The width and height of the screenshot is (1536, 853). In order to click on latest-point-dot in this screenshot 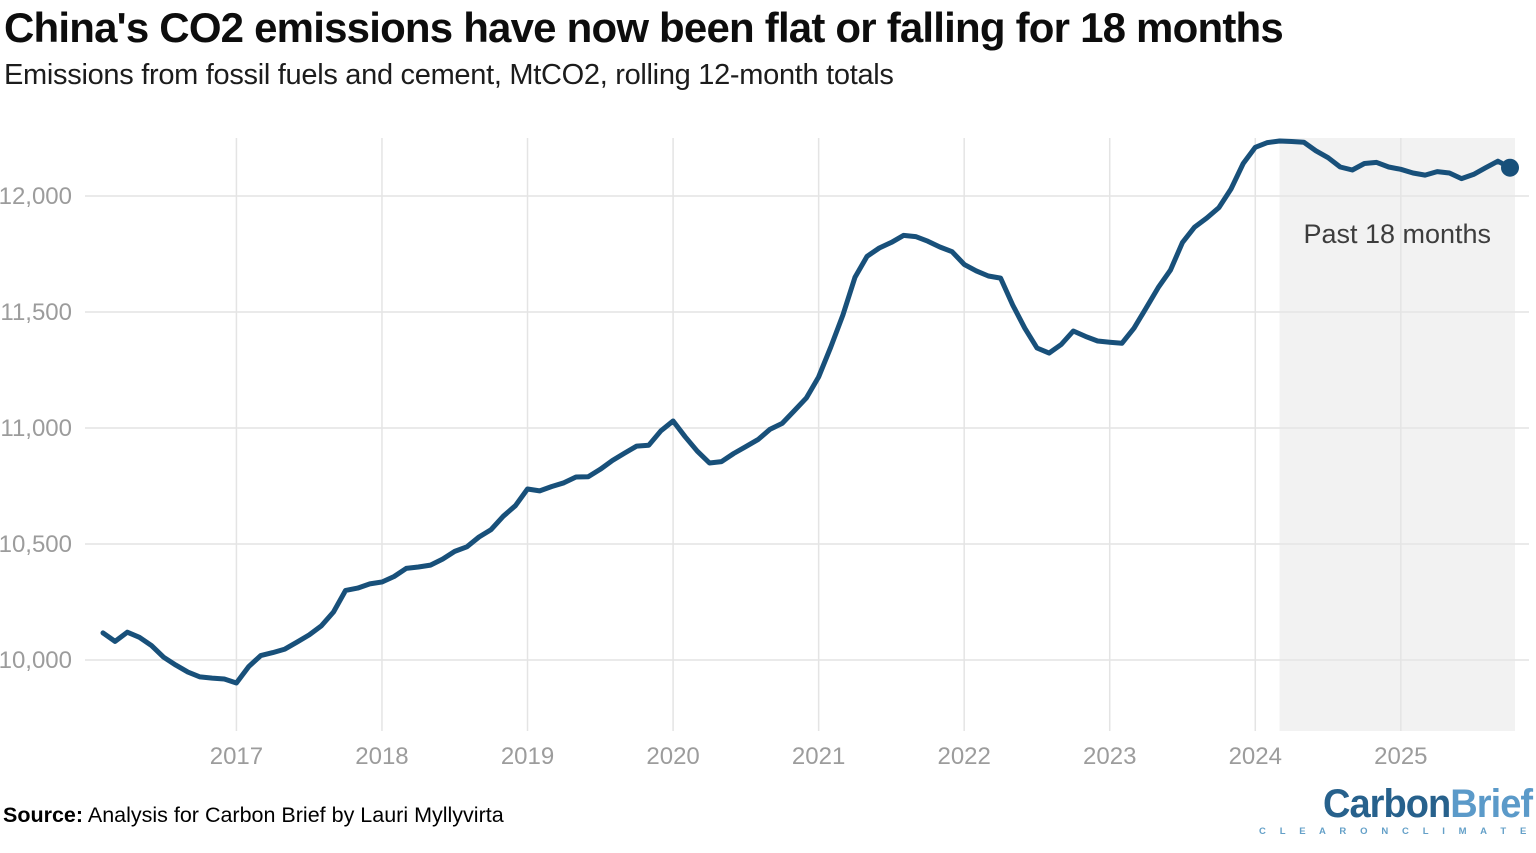, I will do `click(1509, 167)`.